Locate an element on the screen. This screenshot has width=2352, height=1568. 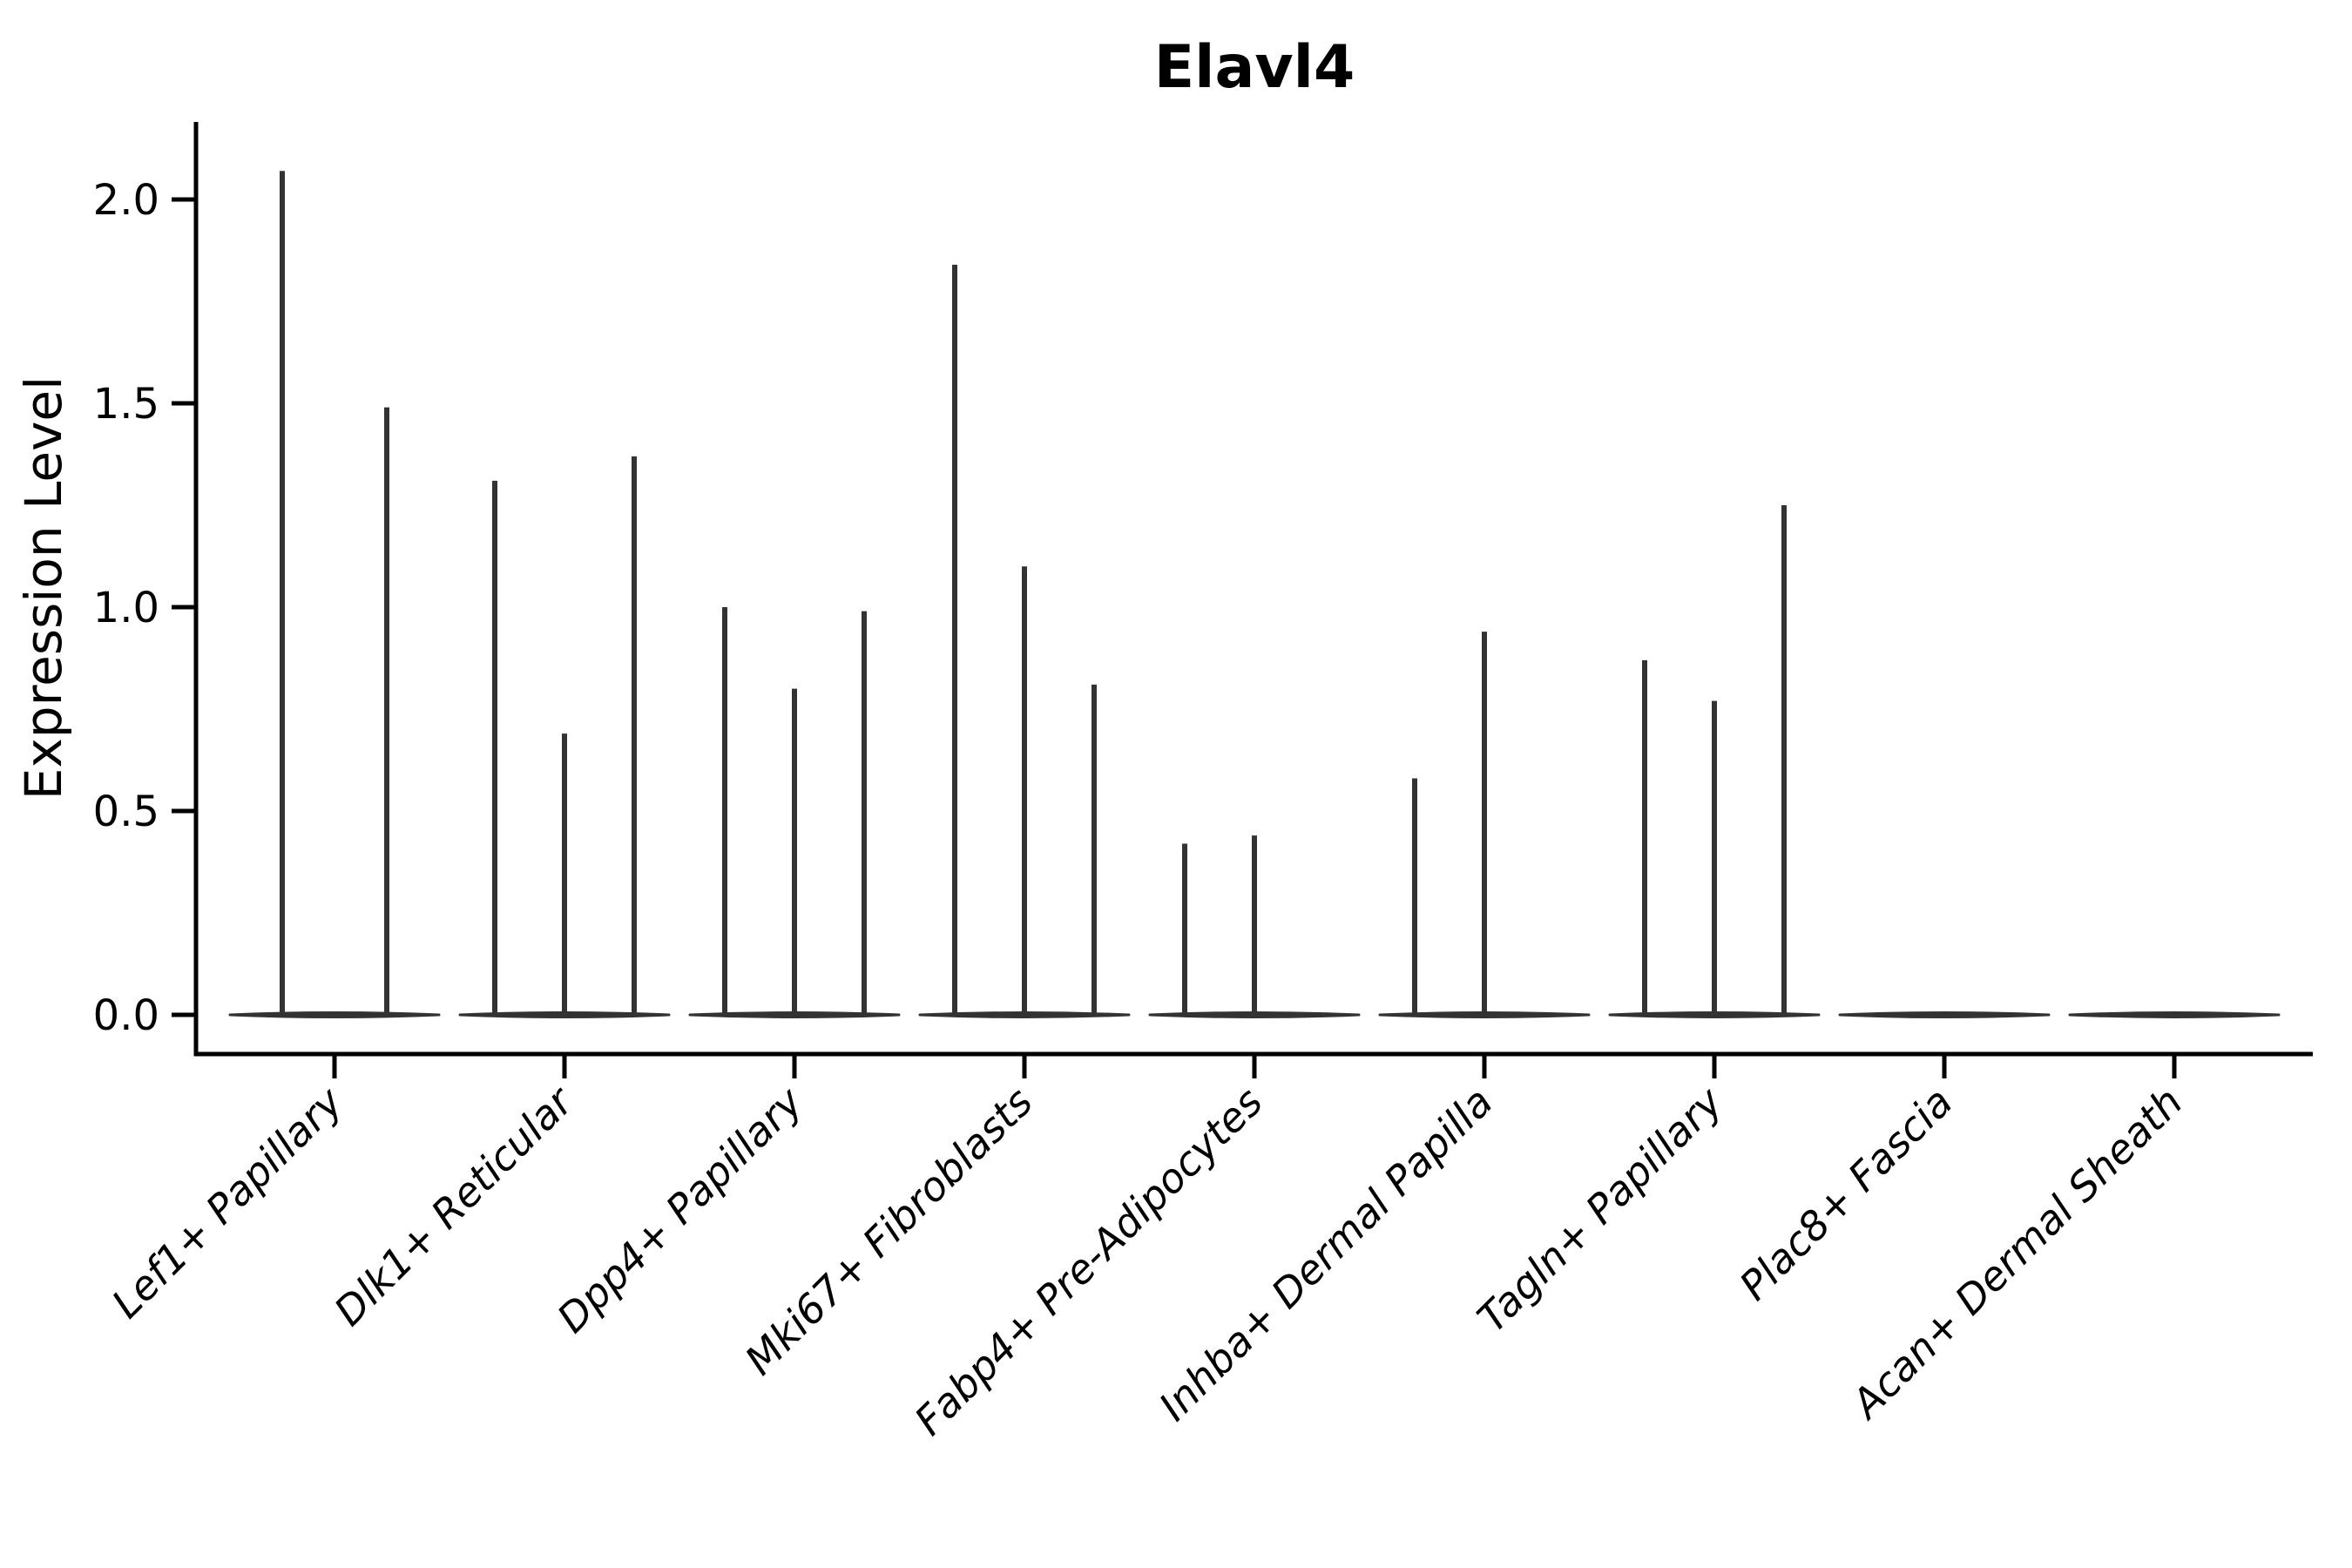
chart-title: Elavl4 is located at coordinates (1254, 67).